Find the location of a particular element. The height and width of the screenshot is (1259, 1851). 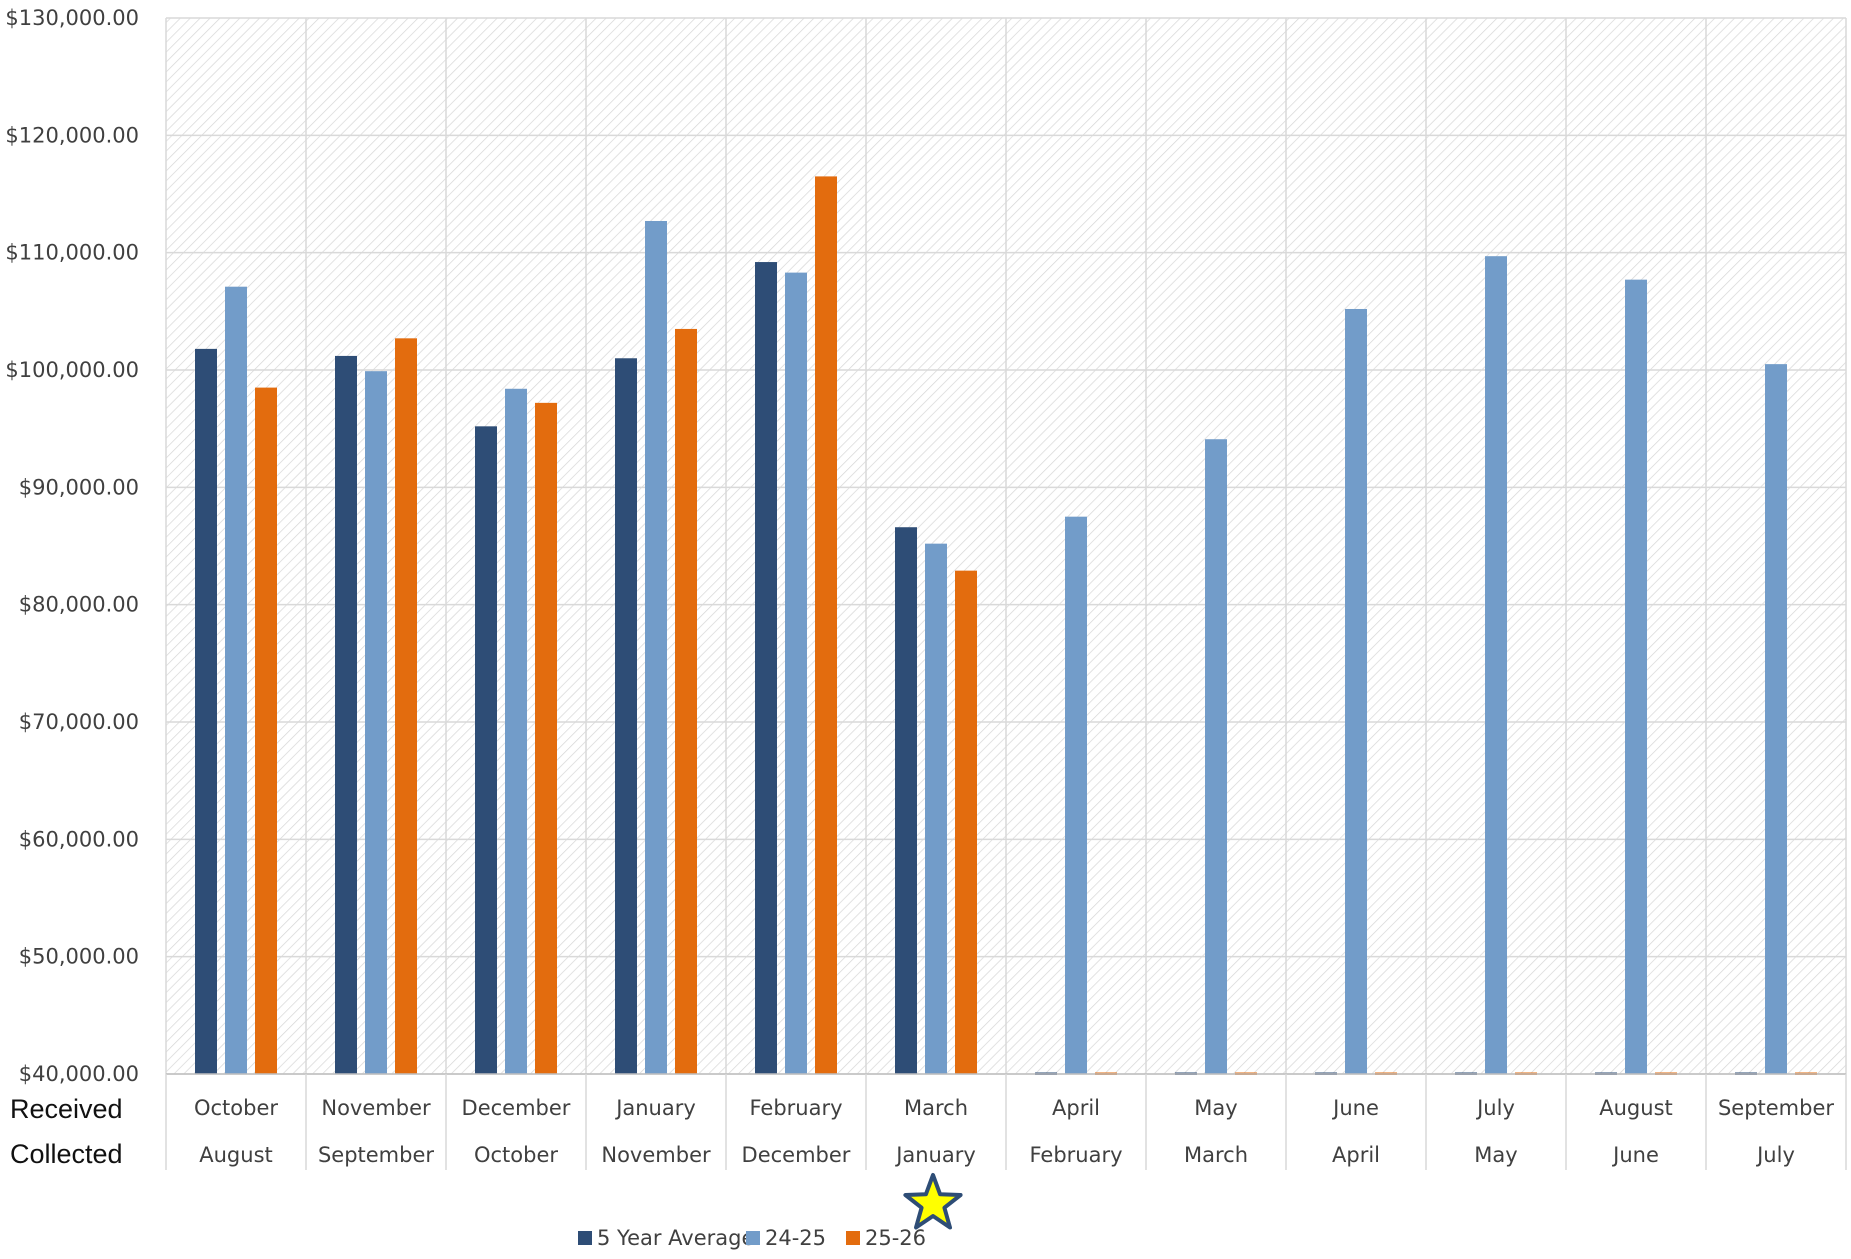

bar-24-25-march is located at coordinates (936, 808).